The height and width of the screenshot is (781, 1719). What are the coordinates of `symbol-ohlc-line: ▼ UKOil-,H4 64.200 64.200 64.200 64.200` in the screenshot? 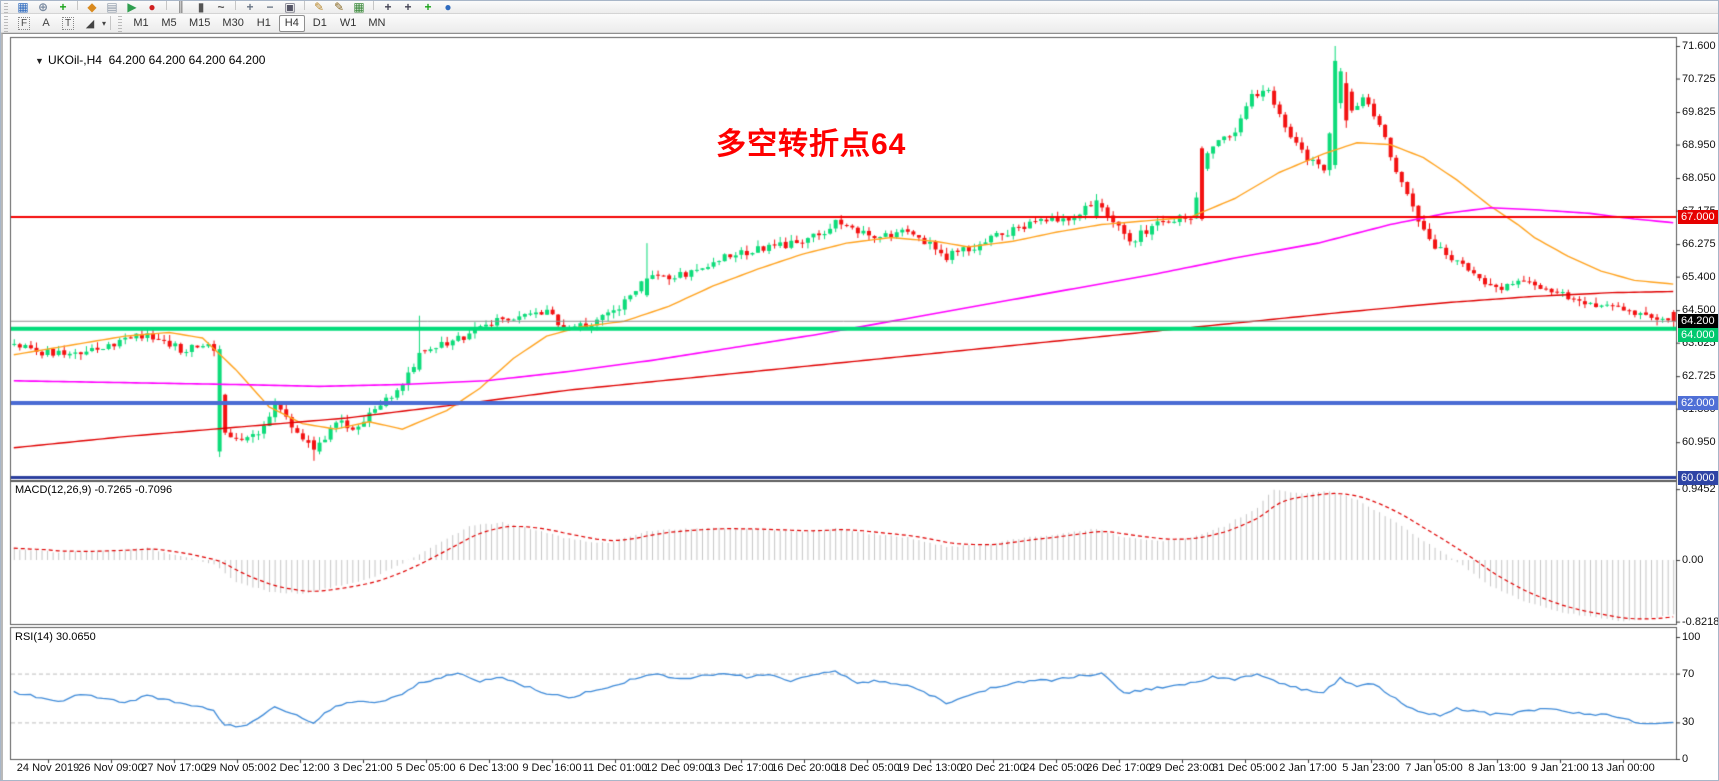 It's located at (140, 60).